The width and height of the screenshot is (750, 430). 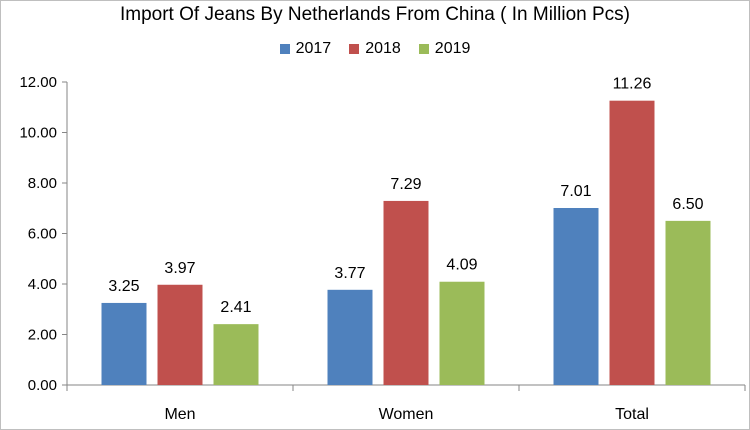 What do you see at coordinates (38, 133) in the screenshot?
I see `y-tick-label: 10.00` at bounding box center [38, 133].